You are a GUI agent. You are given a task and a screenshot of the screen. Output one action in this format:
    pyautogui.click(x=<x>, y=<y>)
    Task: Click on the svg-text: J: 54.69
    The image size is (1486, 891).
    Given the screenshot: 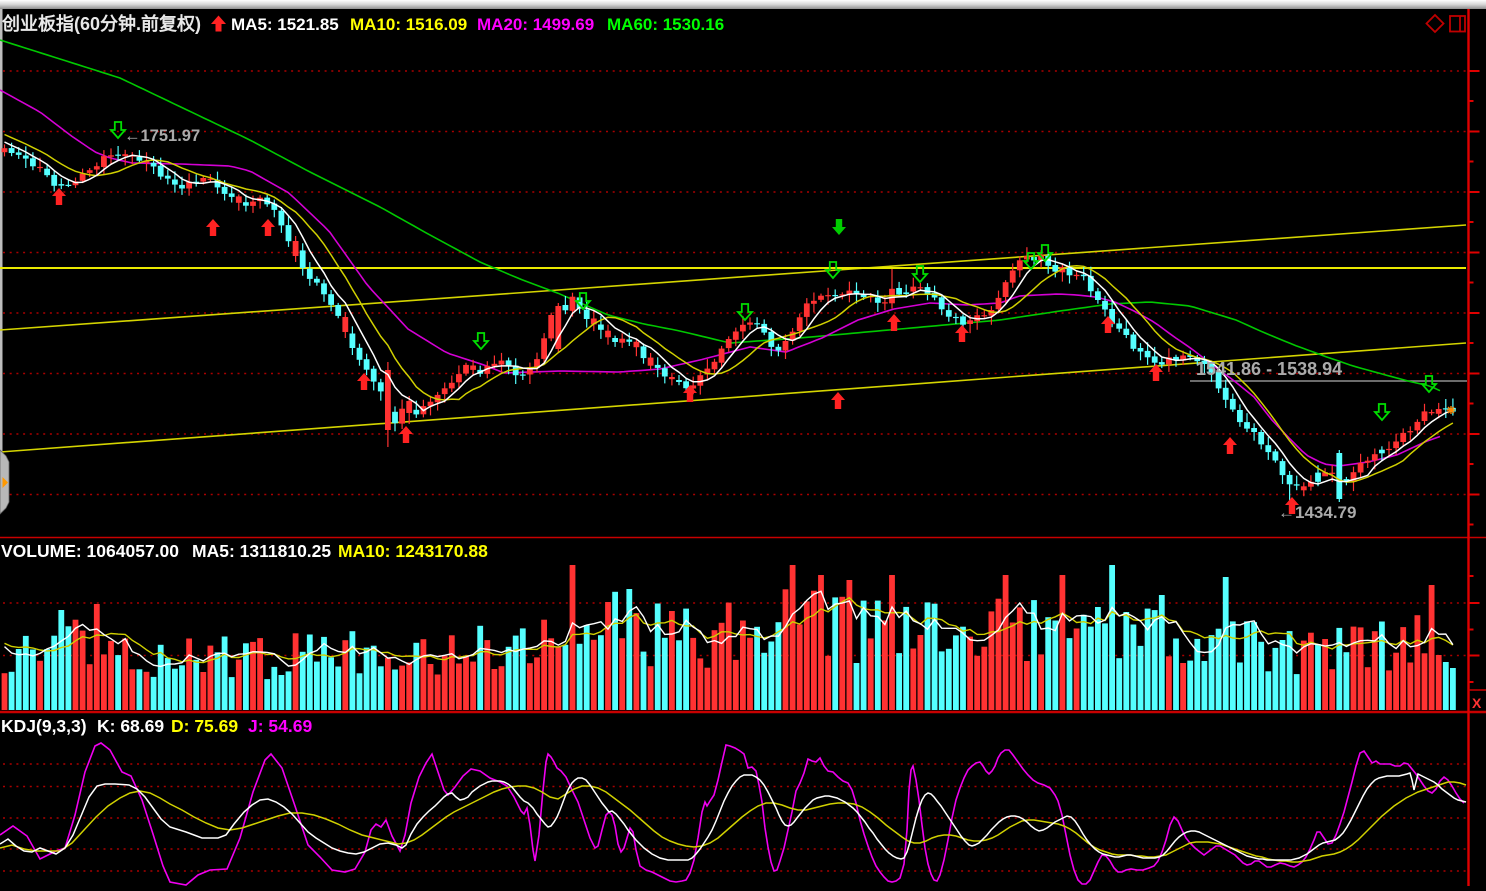 What is the action you would take?
    pyautogui.click(x=280, y=726)
    